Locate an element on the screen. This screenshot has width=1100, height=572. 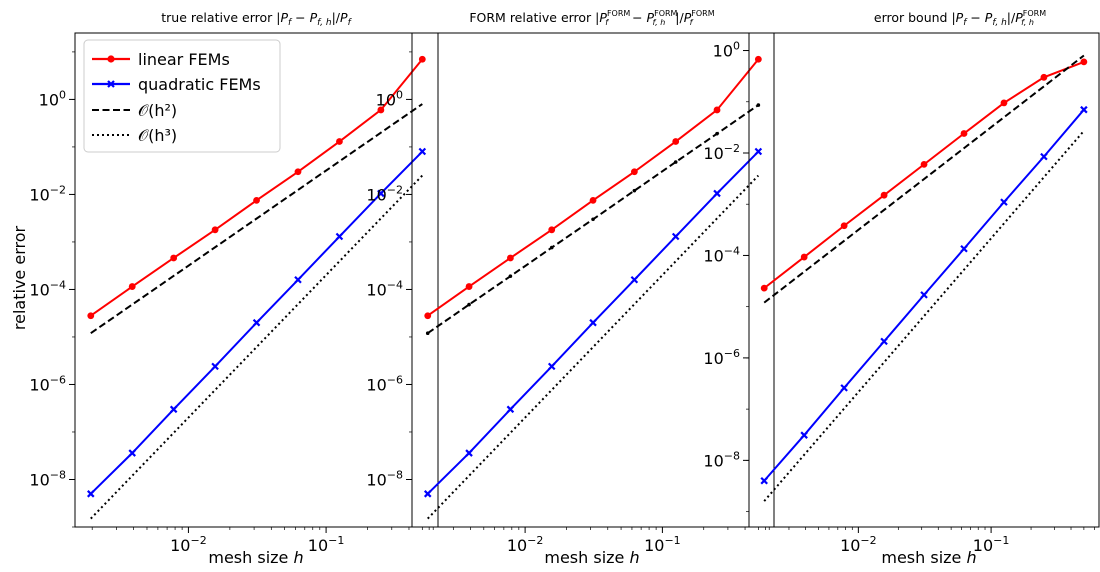
legend-entry-order2: 𝒪(h²) is located at coordinates (134, 110).